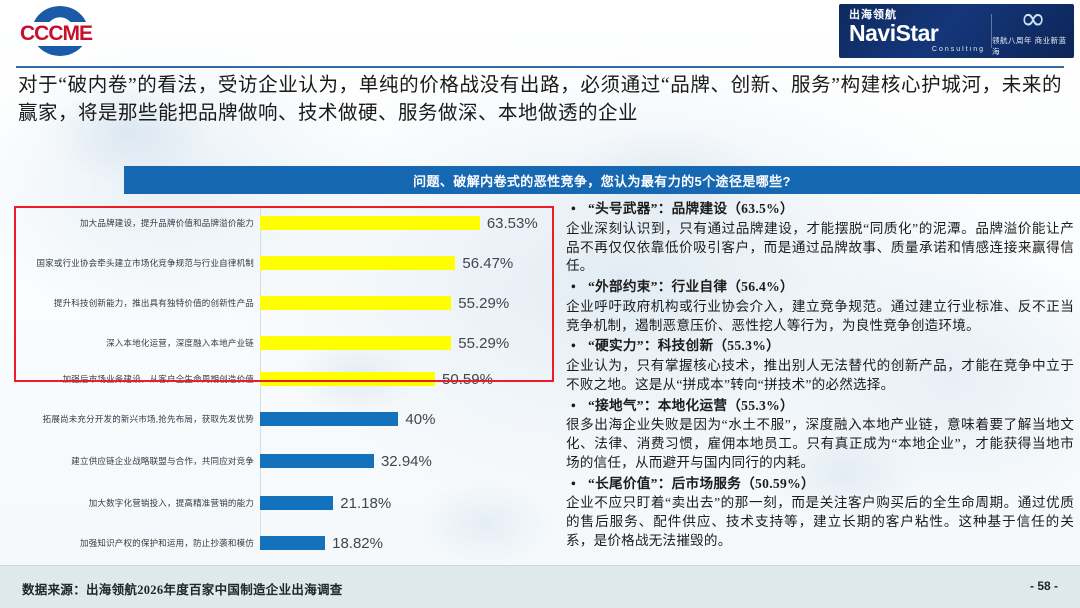  I want to click on commentary-heading-text: “长尾价值”：后市场服务（50.59%）, so click(701, 483).